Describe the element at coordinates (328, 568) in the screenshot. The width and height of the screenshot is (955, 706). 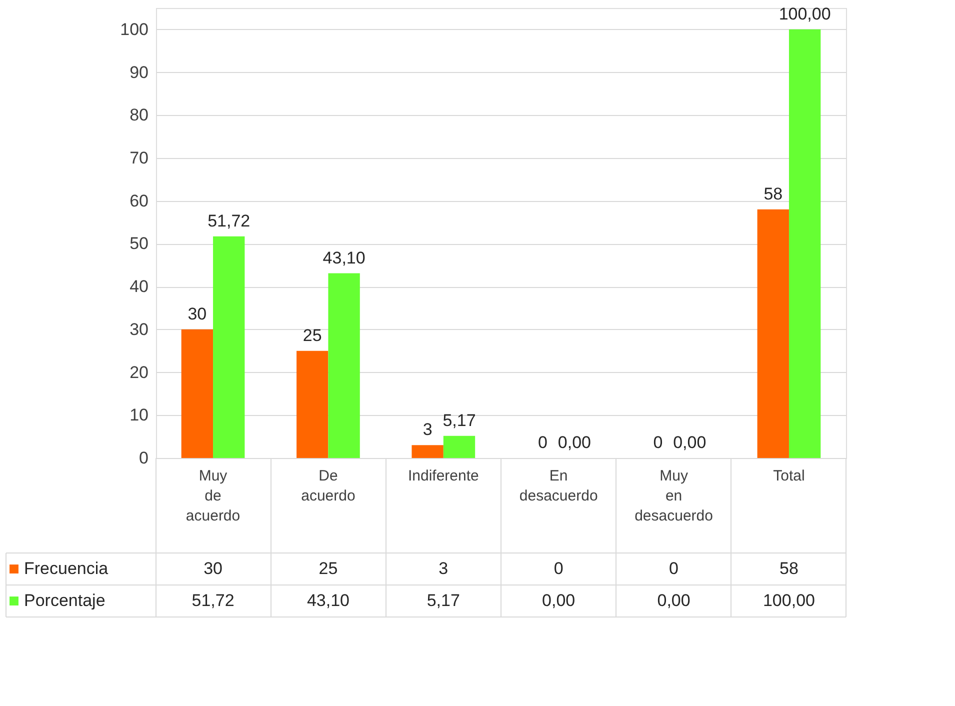
I see `data-label: 25` at that location.